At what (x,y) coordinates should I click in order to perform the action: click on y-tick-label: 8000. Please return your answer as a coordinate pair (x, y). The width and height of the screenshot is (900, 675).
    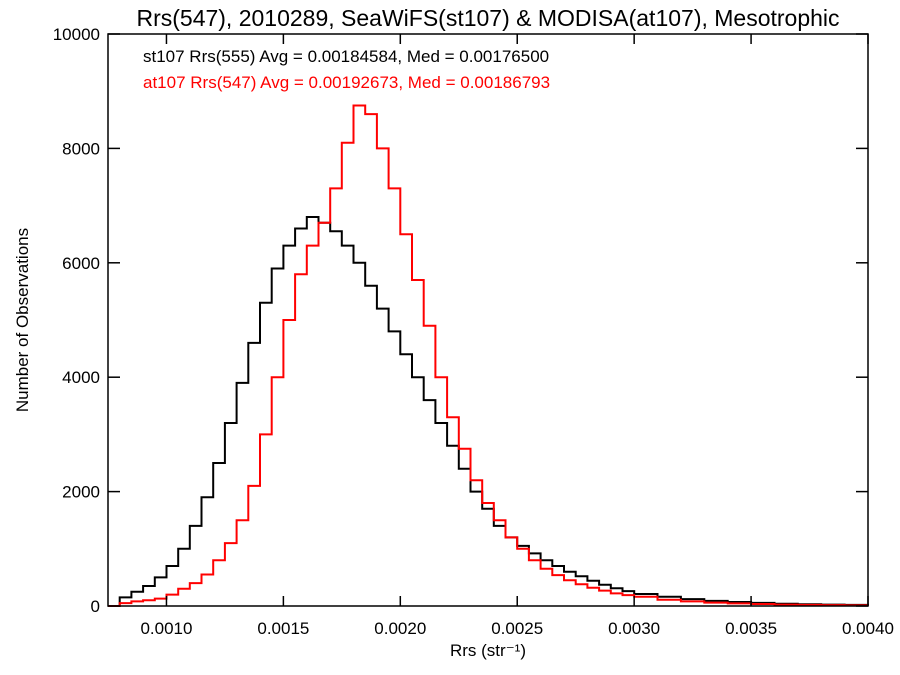
    Looking at the image, I should click on (81, 148).